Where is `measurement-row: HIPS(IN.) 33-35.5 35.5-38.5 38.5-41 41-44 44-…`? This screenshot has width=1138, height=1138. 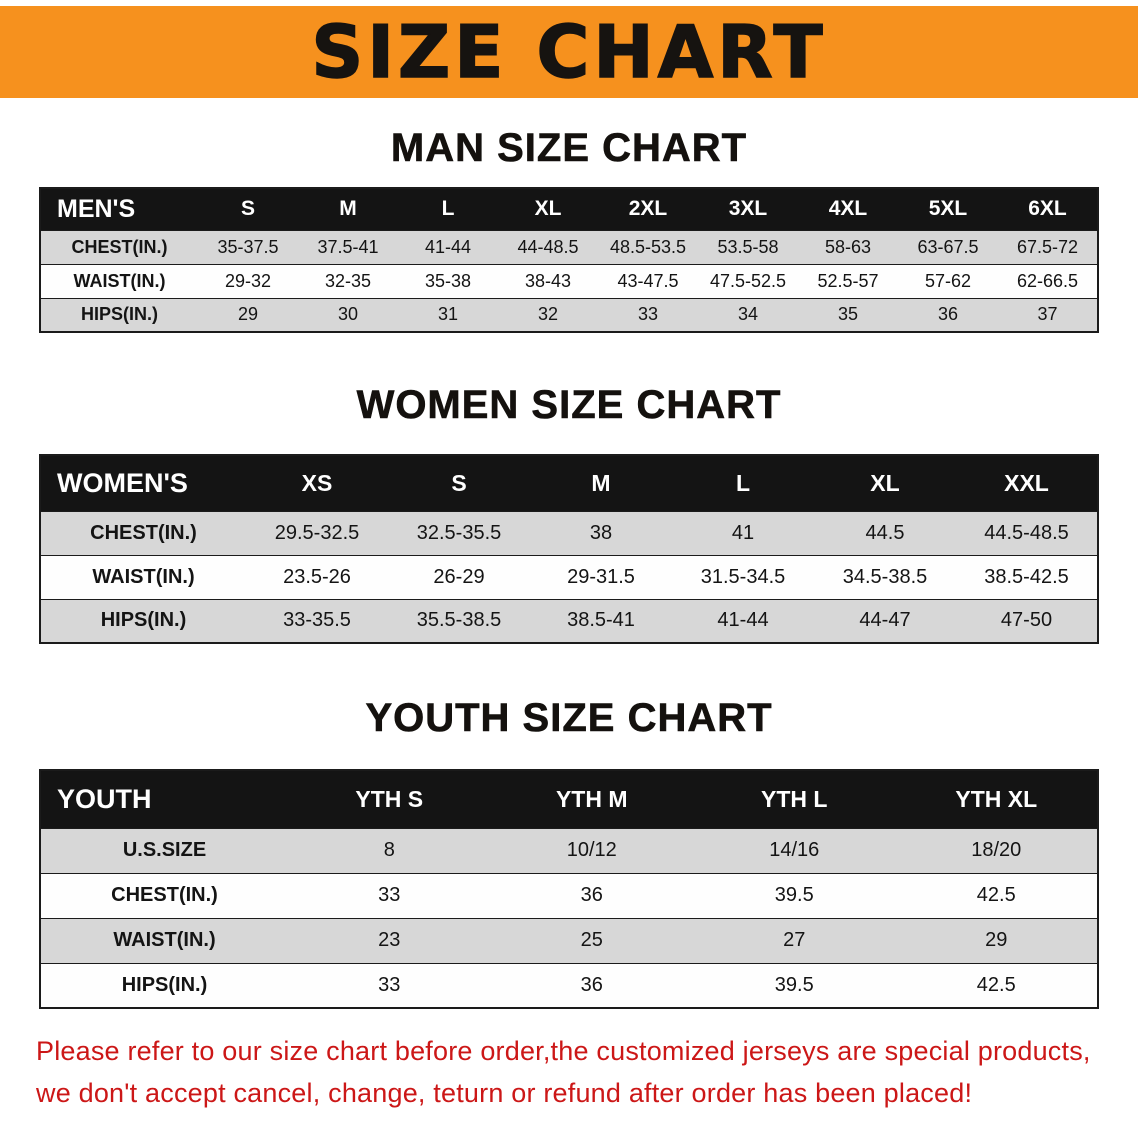 measurement-row: HIPS(IN.) 33-35.5 35.5-38.5 38.5-41 41-44 44-… is located at coordinates (569, 620).